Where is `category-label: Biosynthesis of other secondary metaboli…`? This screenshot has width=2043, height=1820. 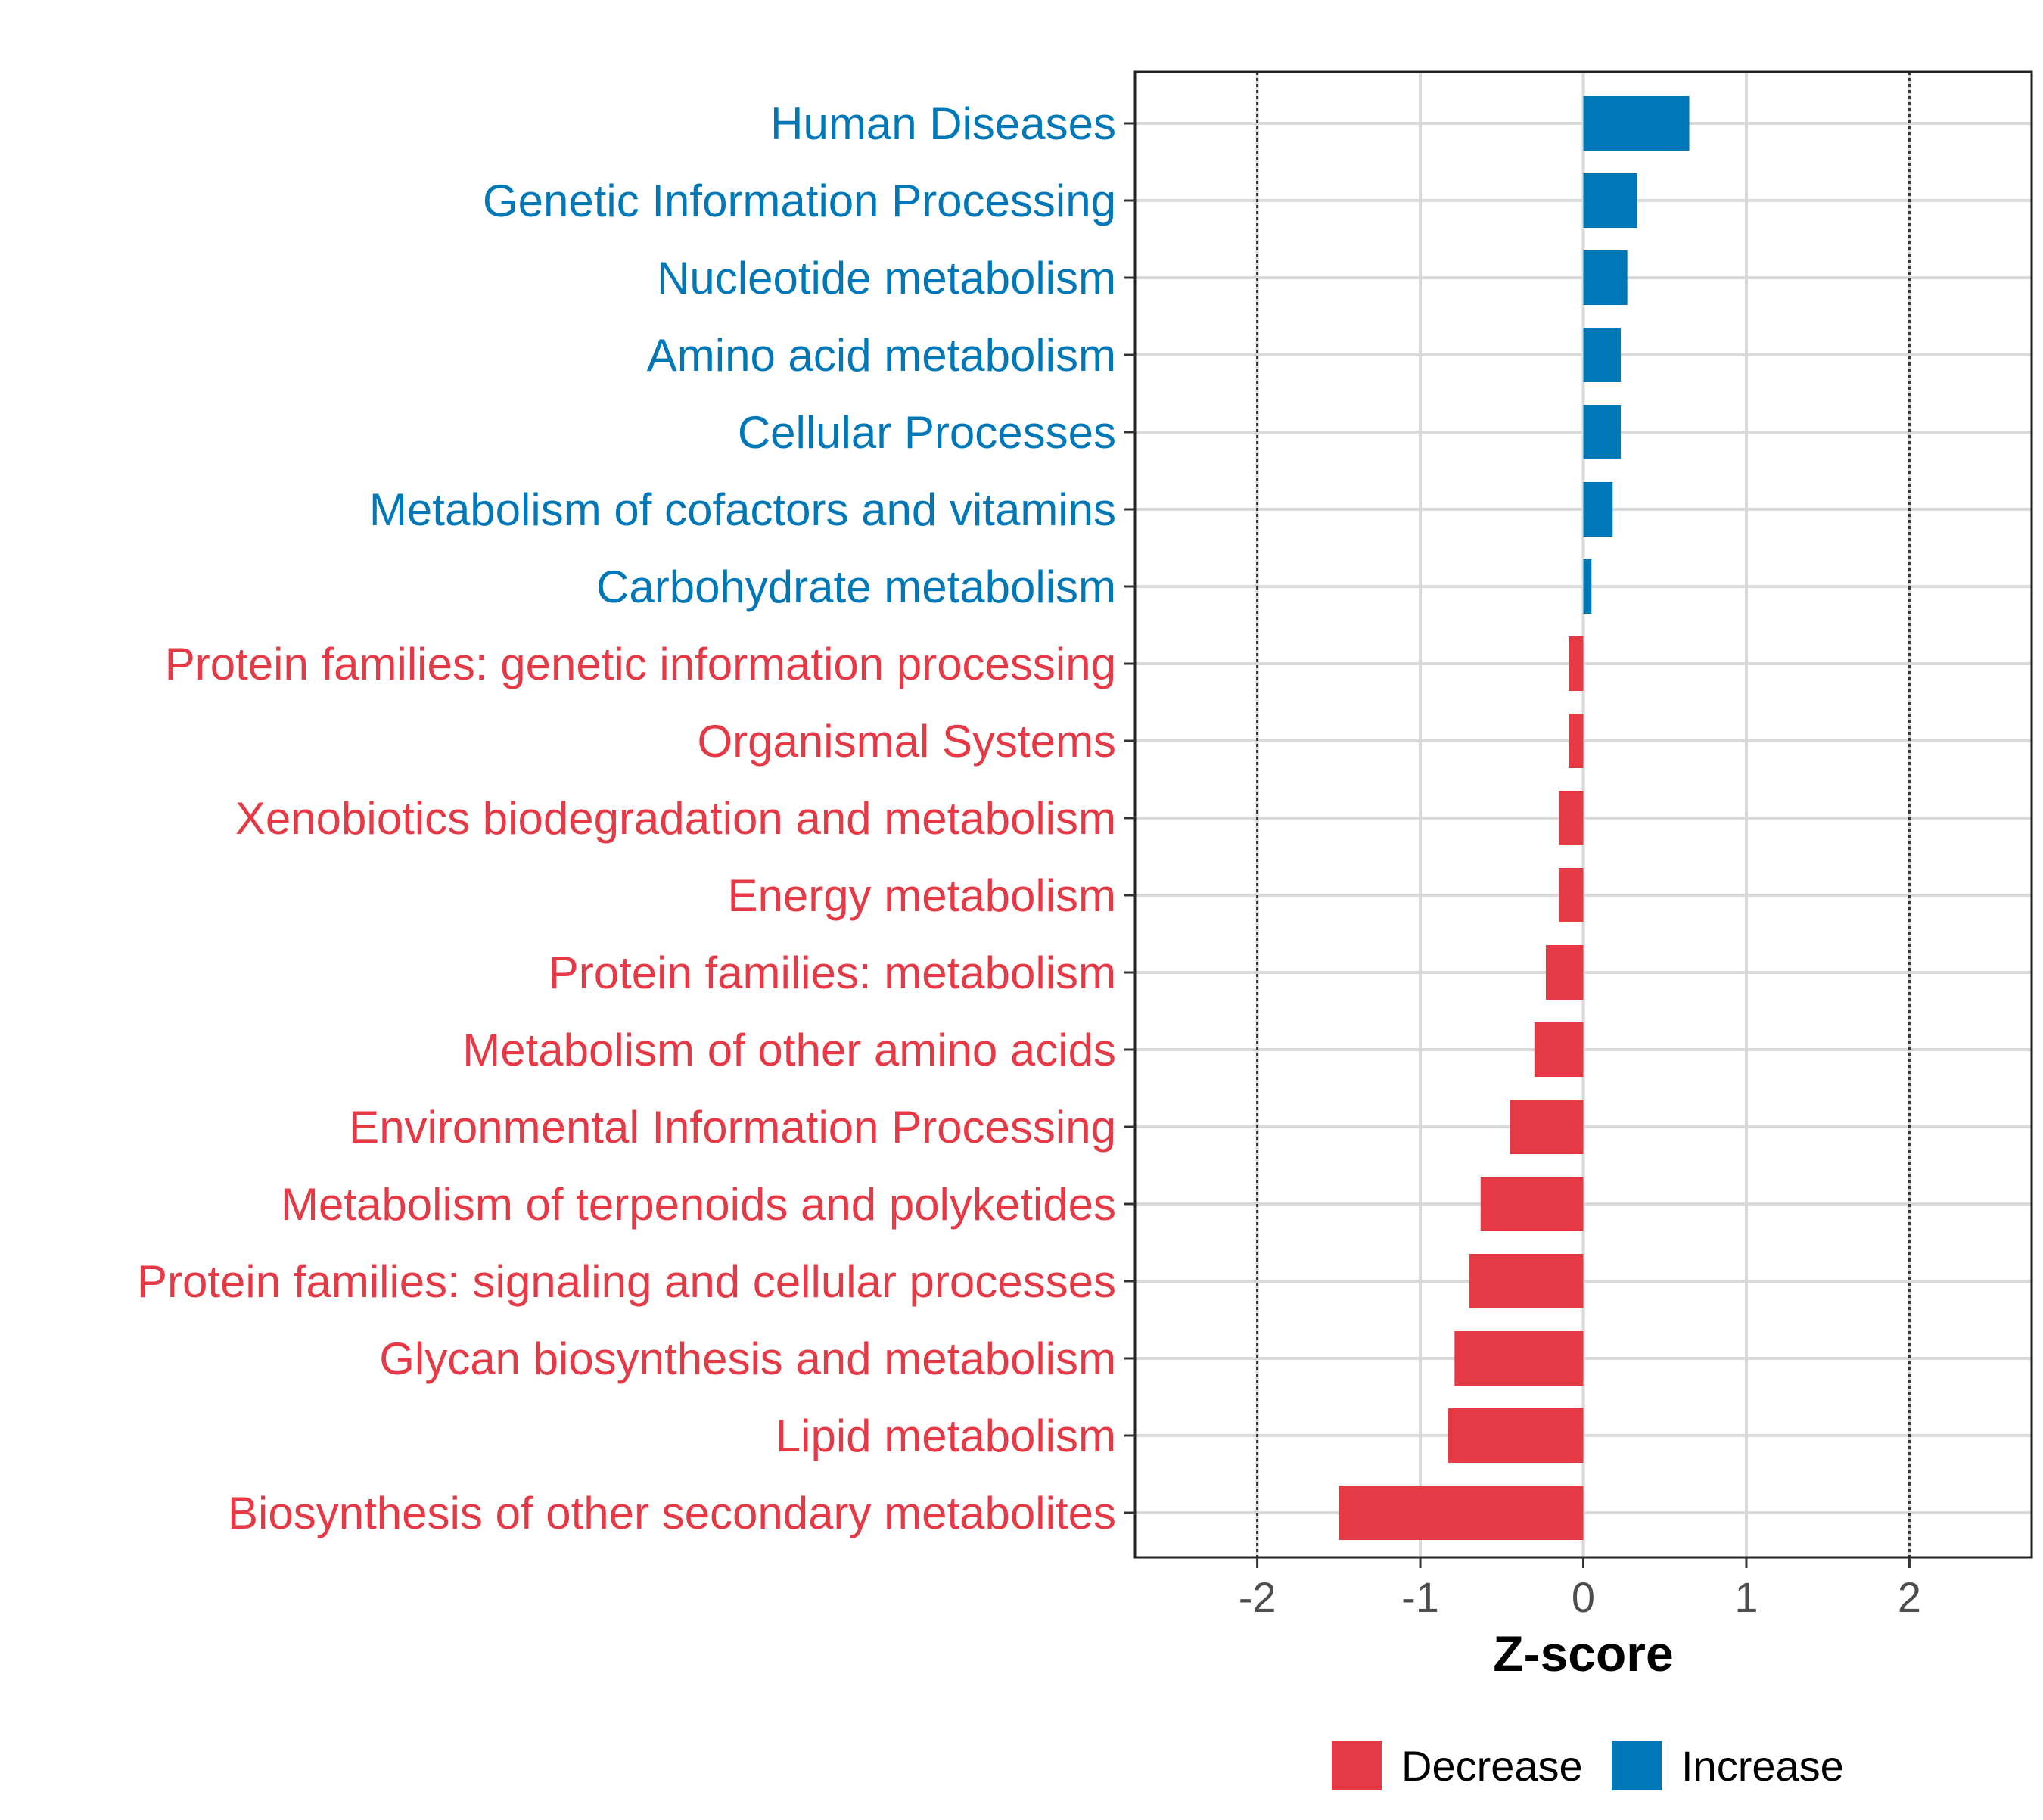
category-label: Biosynthesis of other secondary metaboli… is located at coordinates (672, 1513).